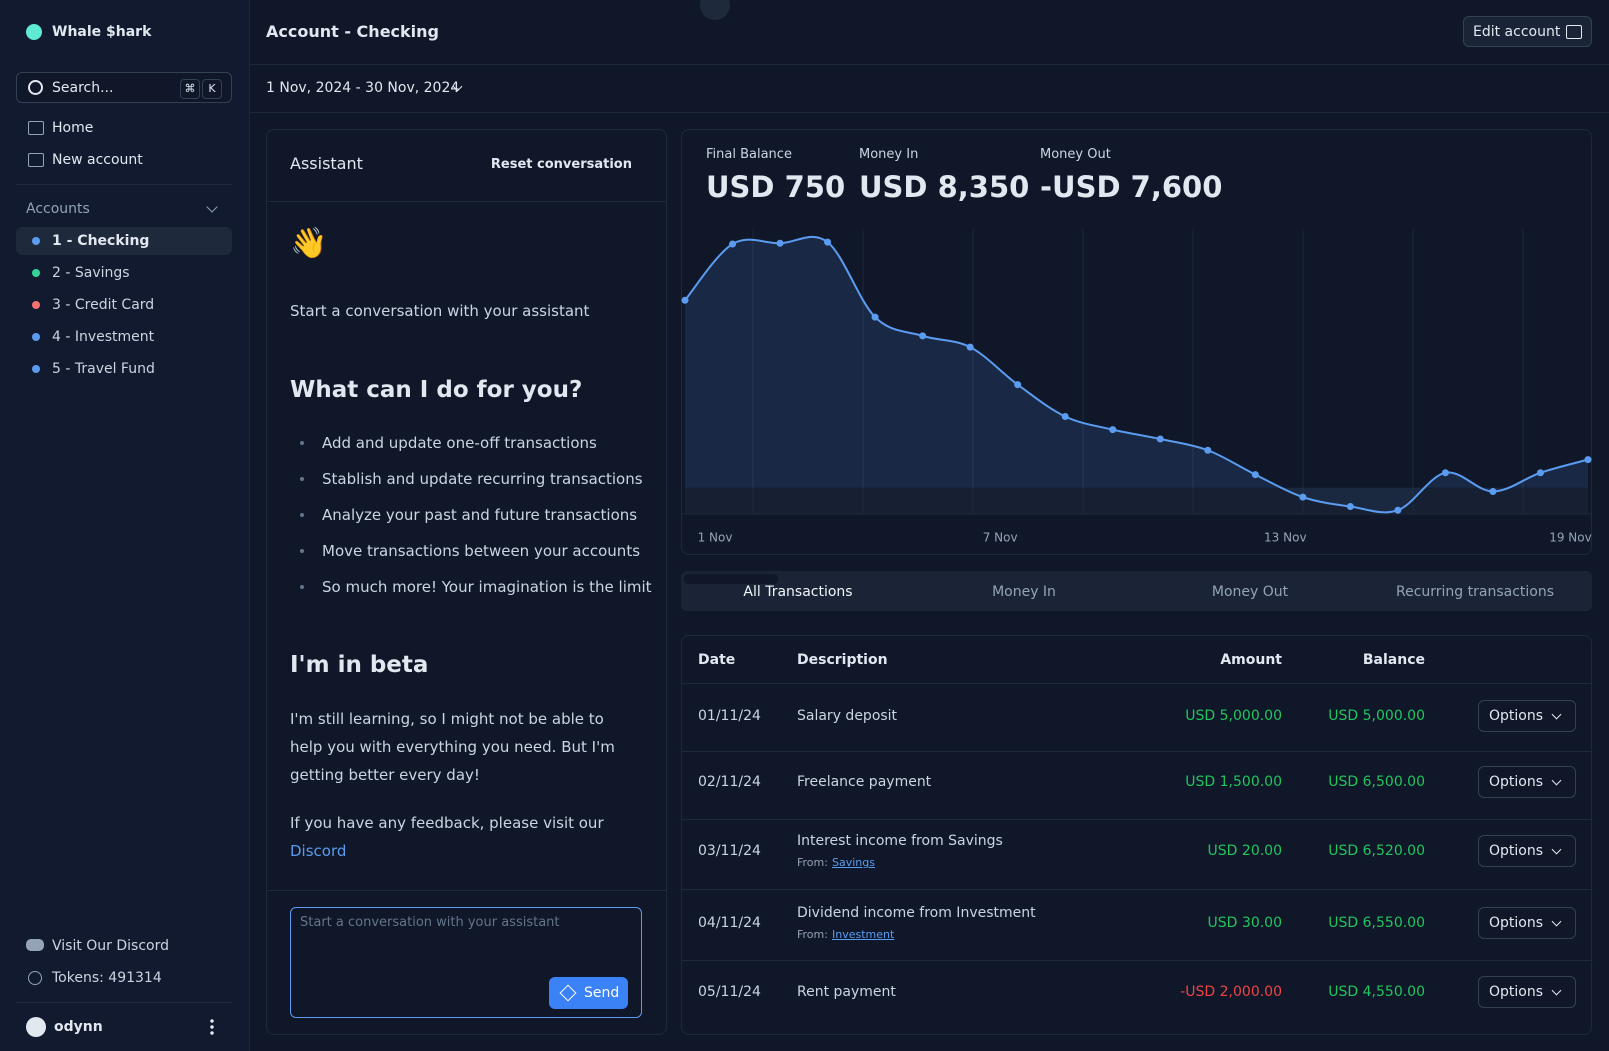 This screenshot has width=1609, height=1051. I want to click on description-cell: Dividend income from Investment, so click(916, 913).